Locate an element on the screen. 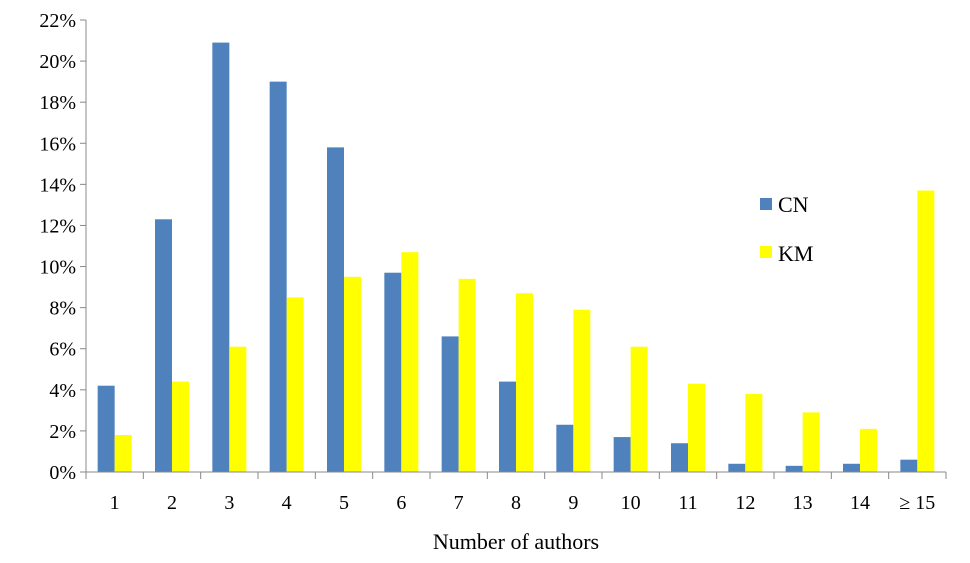 The image size is (970, 563). y-tick-label: 4% is located at coordinates (62, 391).